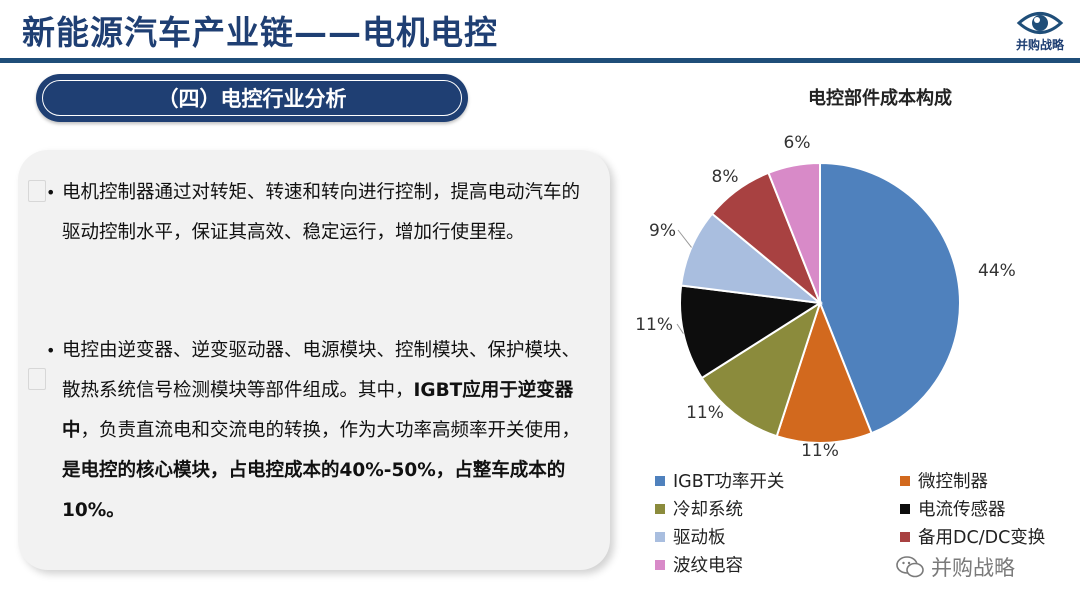  Describe the element at coordinates (260, 32) in the screenshot. I see `page-title: 新能源汽车产业链——电机电控` at that location.